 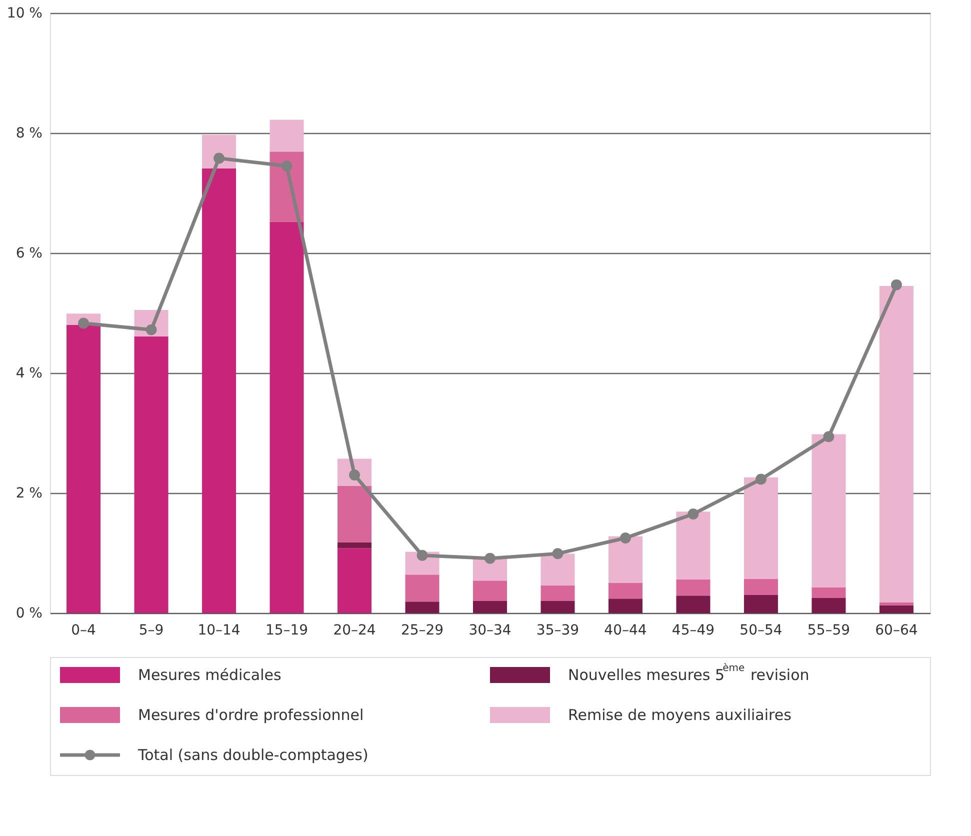 What do you see at coordinates (29, 374) in the screenshot?
I see `y-tick-label: 4 %` at bounding box center [29, 374].